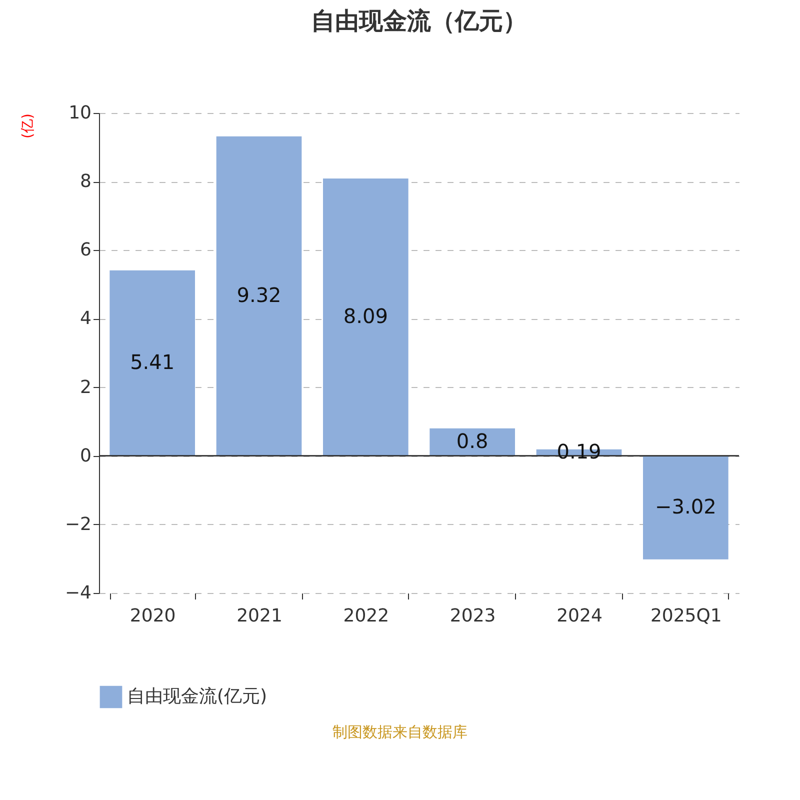 The height and width of the screenshot is (800, 800). What do you see at coordinates (86, 455) in the screenshot?
I see `y-tick-label: 0` at bounding box center [86, 455].